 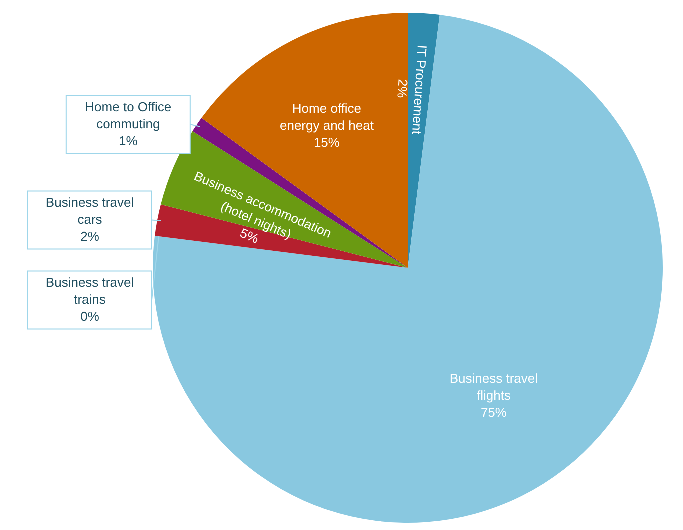 What do you see at coordinates (494, 386) in the screenshot?
I see `slice-label: Business travel flights` at bounding box center [494, 386].